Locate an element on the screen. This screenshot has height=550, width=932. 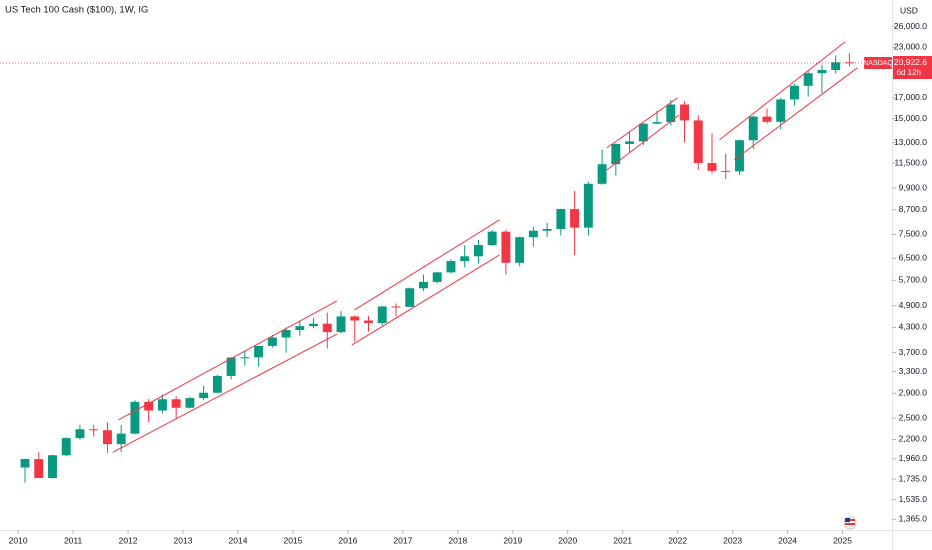
y-tick-label: 15,000.0 is located at coordinates (910, 118).